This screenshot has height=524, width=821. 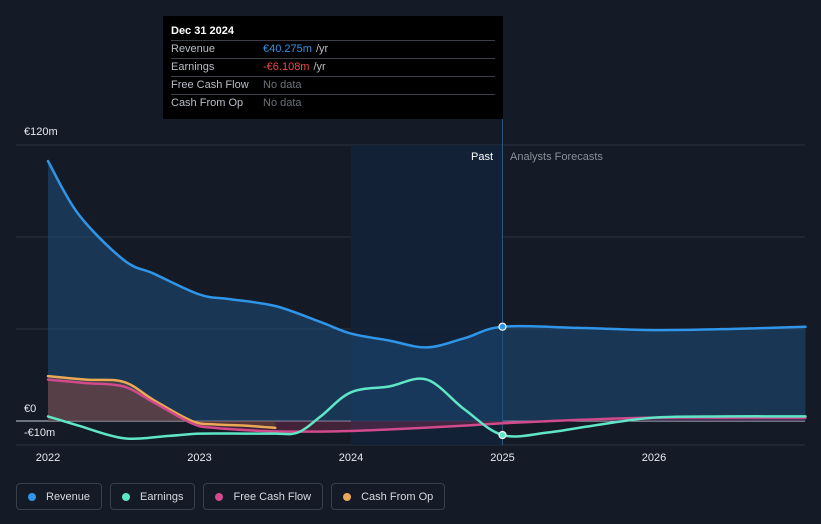 What do you see at coordinates (193, 67) in the screenshot?
I see `tooltip-label: Earnings` at bounding box center [193, 67].